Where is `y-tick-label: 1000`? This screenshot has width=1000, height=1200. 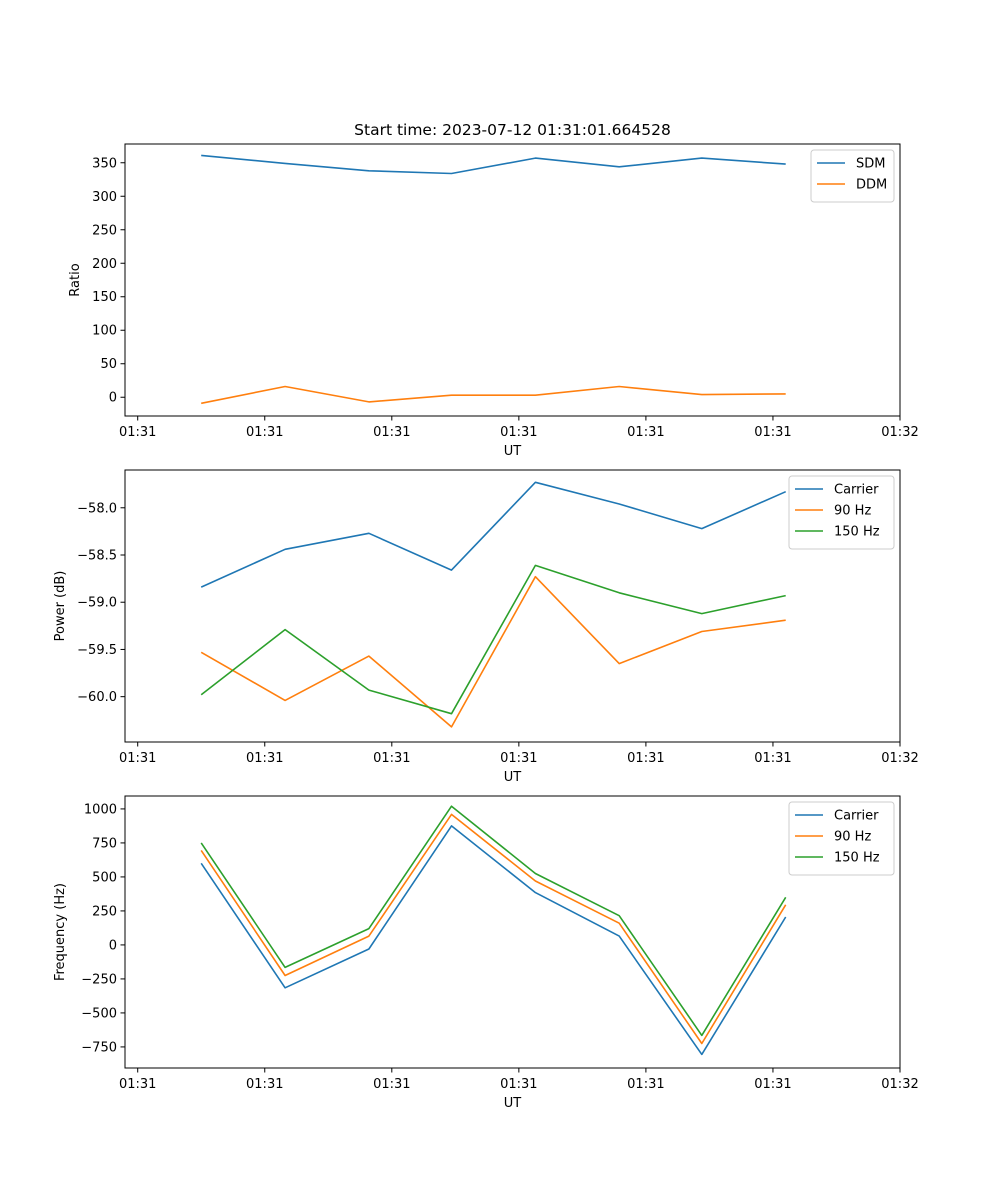 y-tick-label: 1000 is located at coordinates (100, 809).